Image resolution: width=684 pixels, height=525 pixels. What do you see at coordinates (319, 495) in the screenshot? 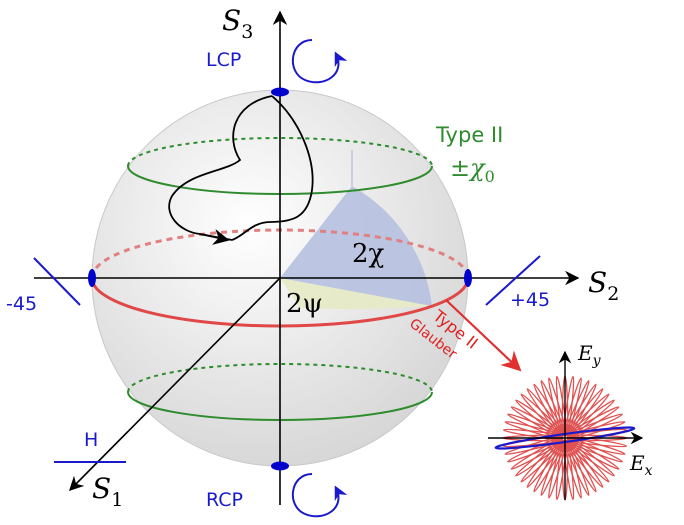
I see `rcp-rotation-arrow` at bounding box center [319, 495].